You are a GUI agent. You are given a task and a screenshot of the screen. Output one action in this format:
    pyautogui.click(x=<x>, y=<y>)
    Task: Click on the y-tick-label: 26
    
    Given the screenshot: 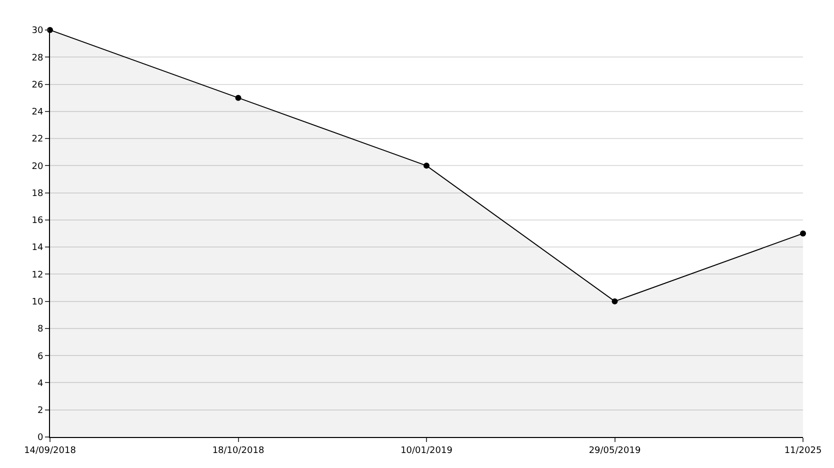 What is the action you would take?
    pyautogui.click(x=38, y=85)
    